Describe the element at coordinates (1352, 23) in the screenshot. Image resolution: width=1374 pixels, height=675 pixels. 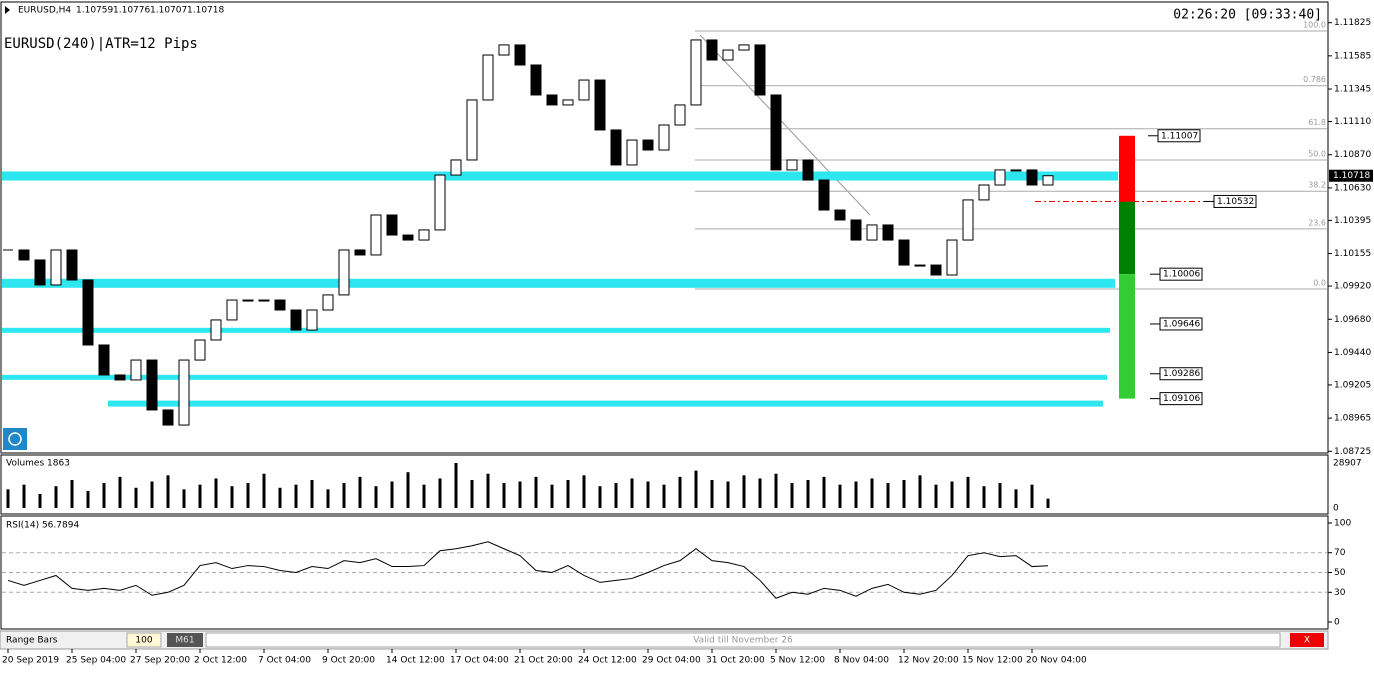
I see `y-tick-label: 1.11825` at that location.